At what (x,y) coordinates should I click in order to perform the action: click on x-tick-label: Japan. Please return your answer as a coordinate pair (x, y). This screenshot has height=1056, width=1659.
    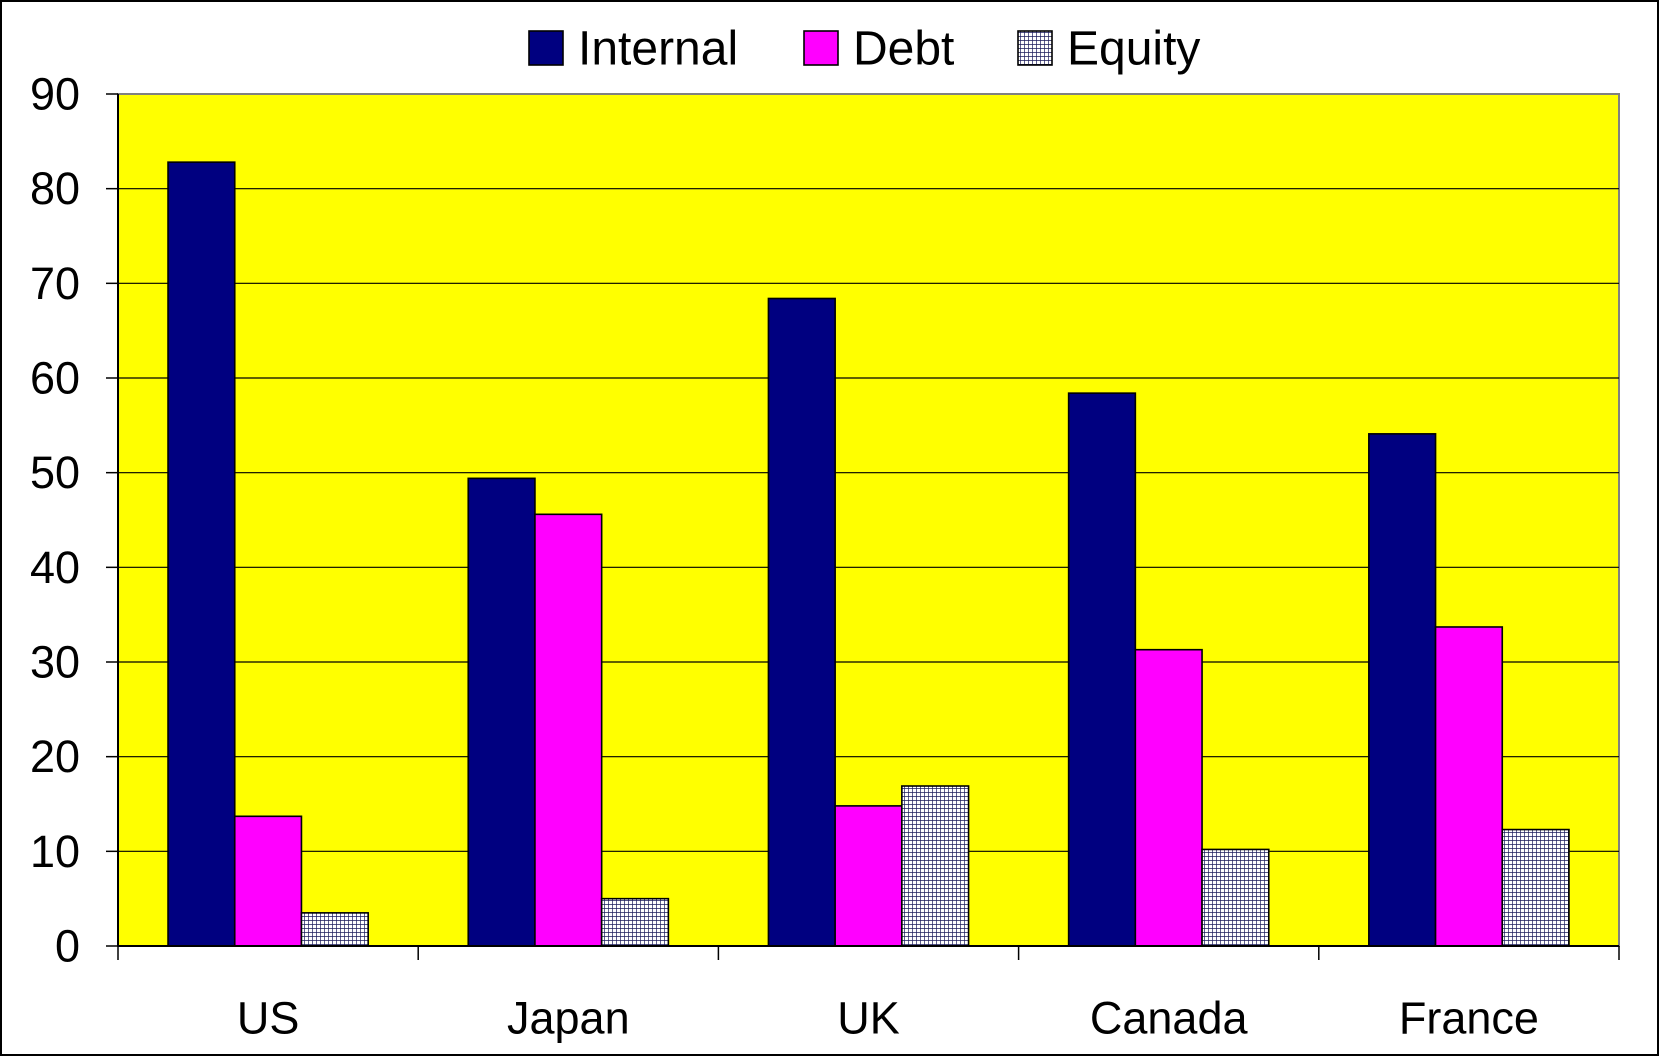
    Looking at the image, I should click on (568, 1018).